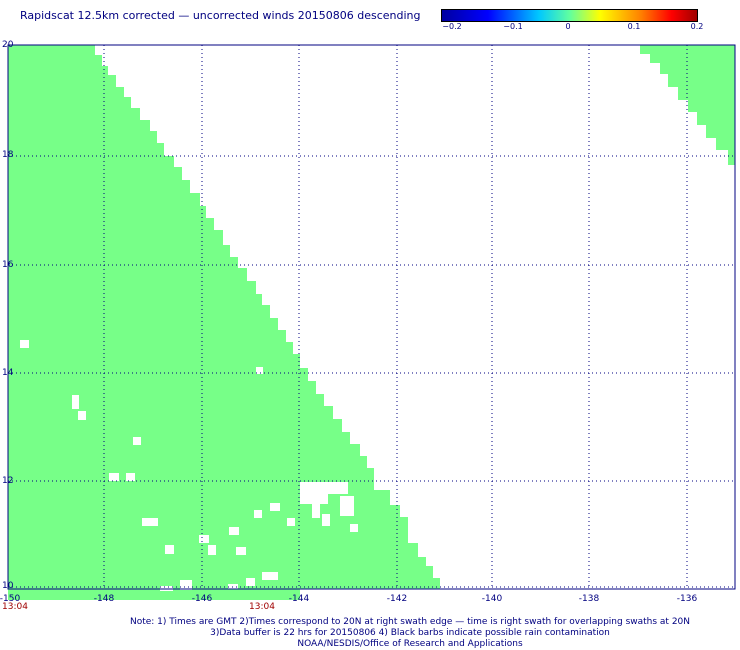 This screenshot has height=650, width=740. Describe the element at coordinates (634, 26) in the screenshot. I see `colorbar-label-01: 0.1` at that location.